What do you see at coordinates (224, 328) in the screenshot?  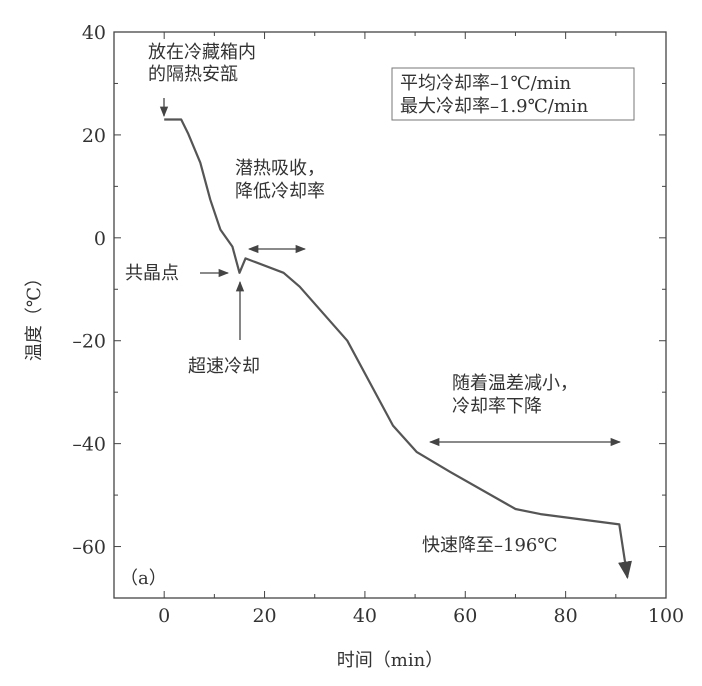 I see `annotation-supercool: 超速冷却` at bounding box center [224, 328].